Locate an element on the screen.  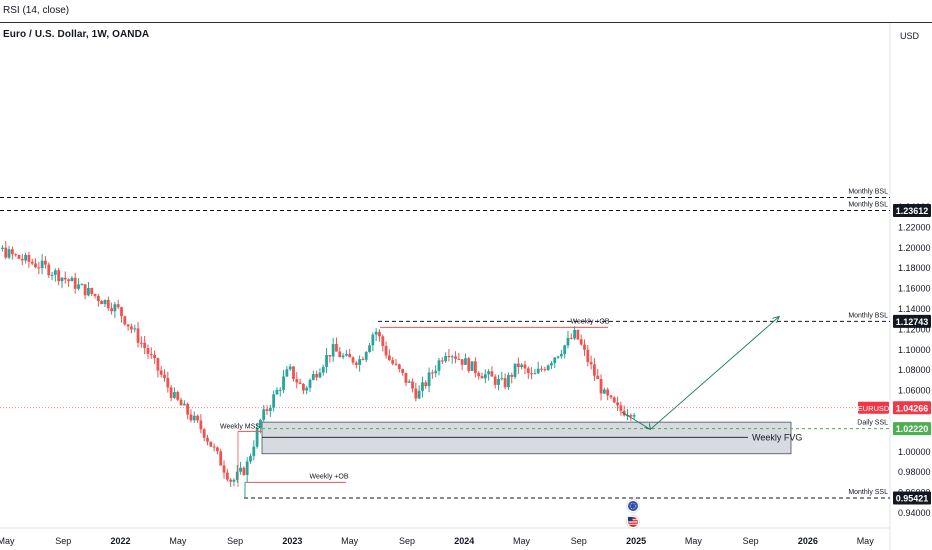
symbol-title: Euro / U.S. Dollar, 1W, OANDA is located at coordinates (76, 34).